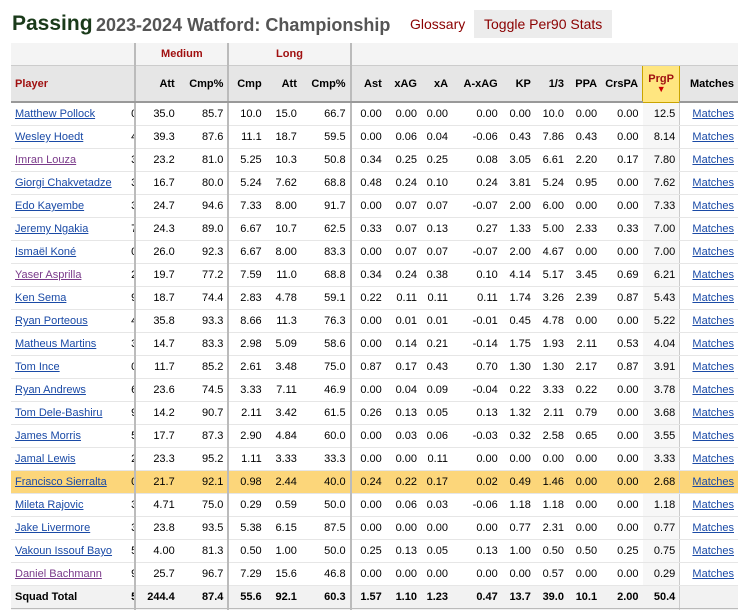 The width and height of the screenshot is (744, 612). What do you see at coordinates (584, 528) in the screenshot?
I see `cell-ppa: 0.00` at bounding box center [584, 528].